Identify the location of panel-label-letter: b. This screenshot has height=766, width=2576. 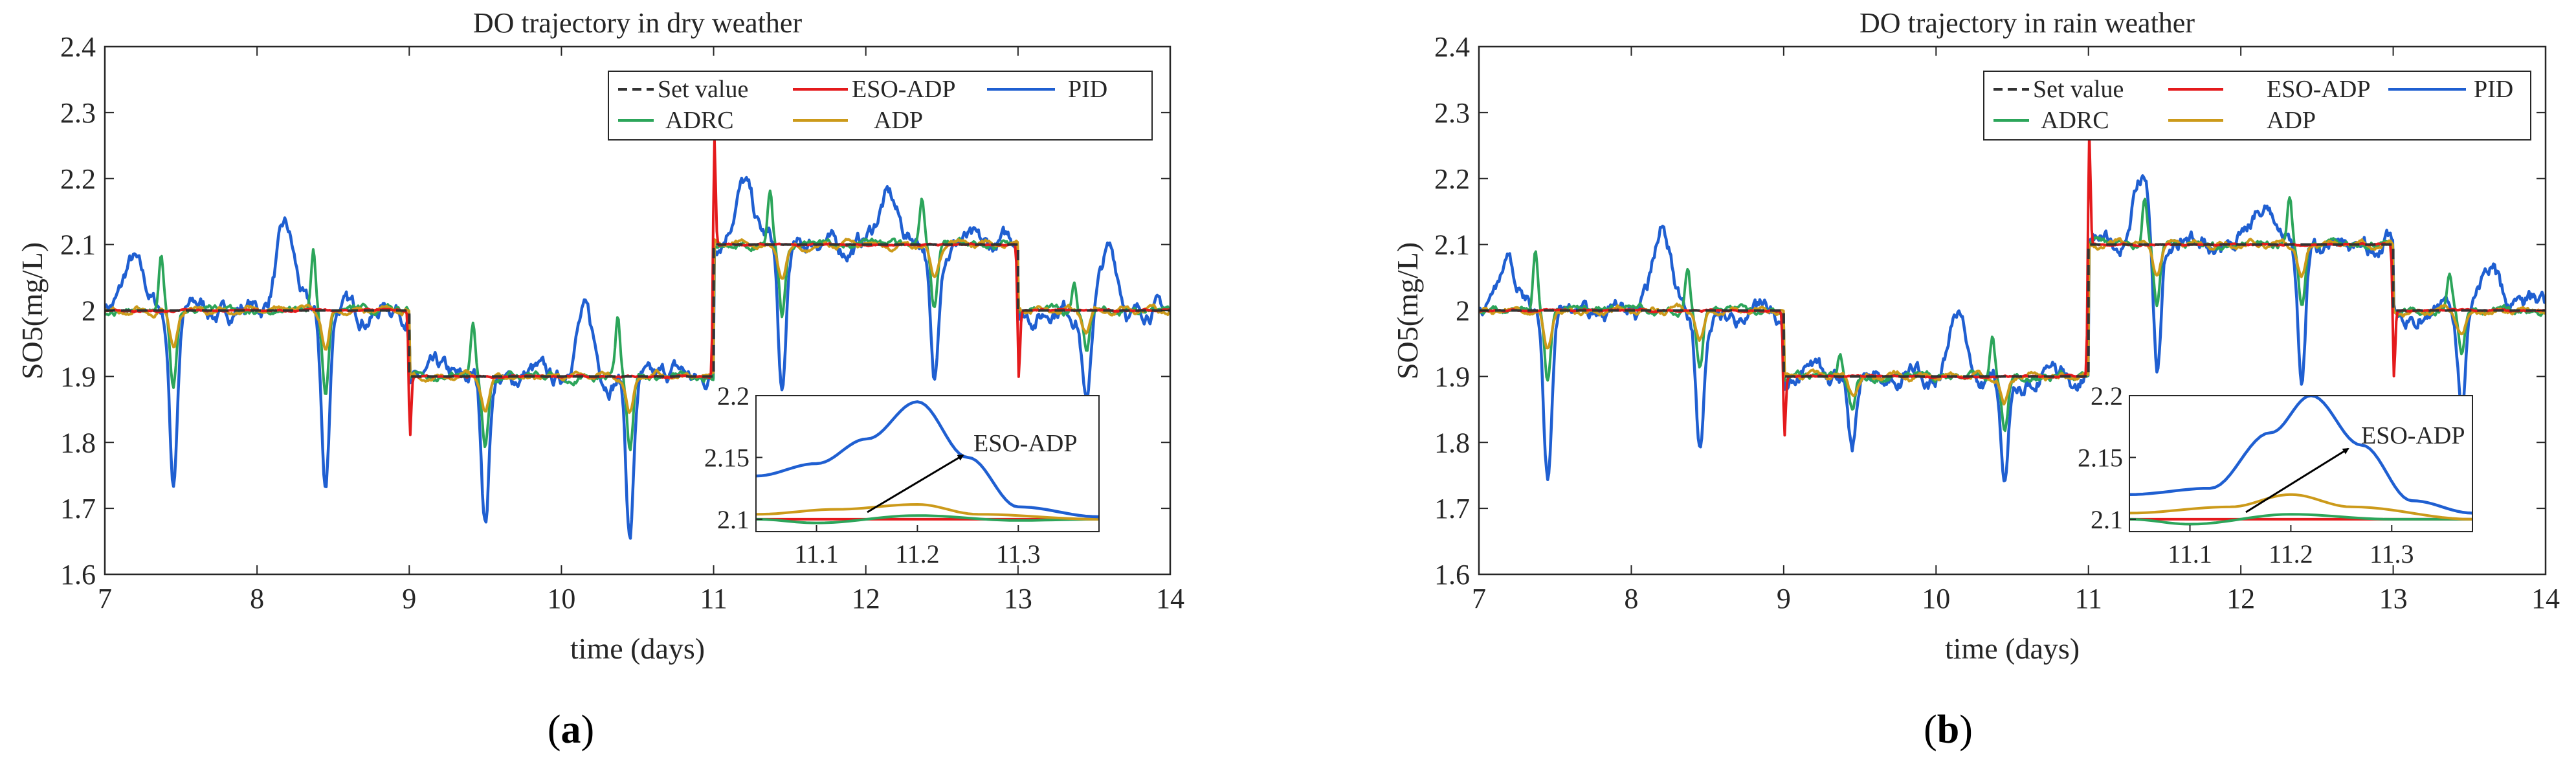
(1948, 730).